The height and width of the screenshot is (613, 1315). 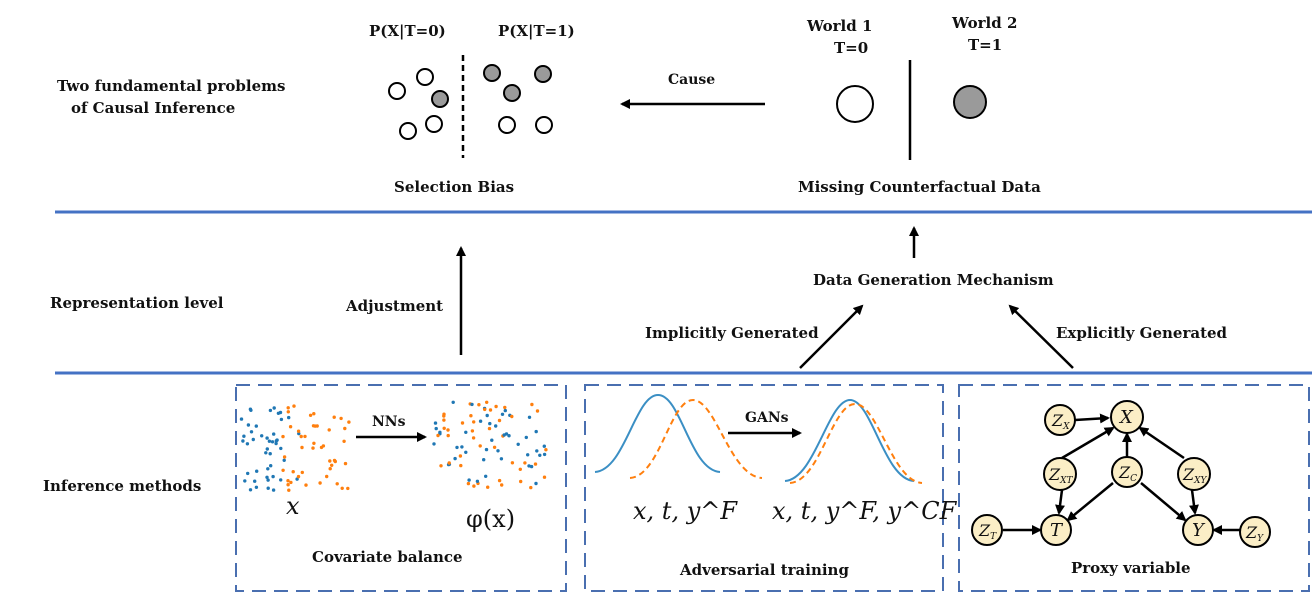 What do you see at coordinates (919, 187) in the screenshot?
I see `counterfactual-caption: Missing Counterfactual Data` at bounding box center [919, 187].